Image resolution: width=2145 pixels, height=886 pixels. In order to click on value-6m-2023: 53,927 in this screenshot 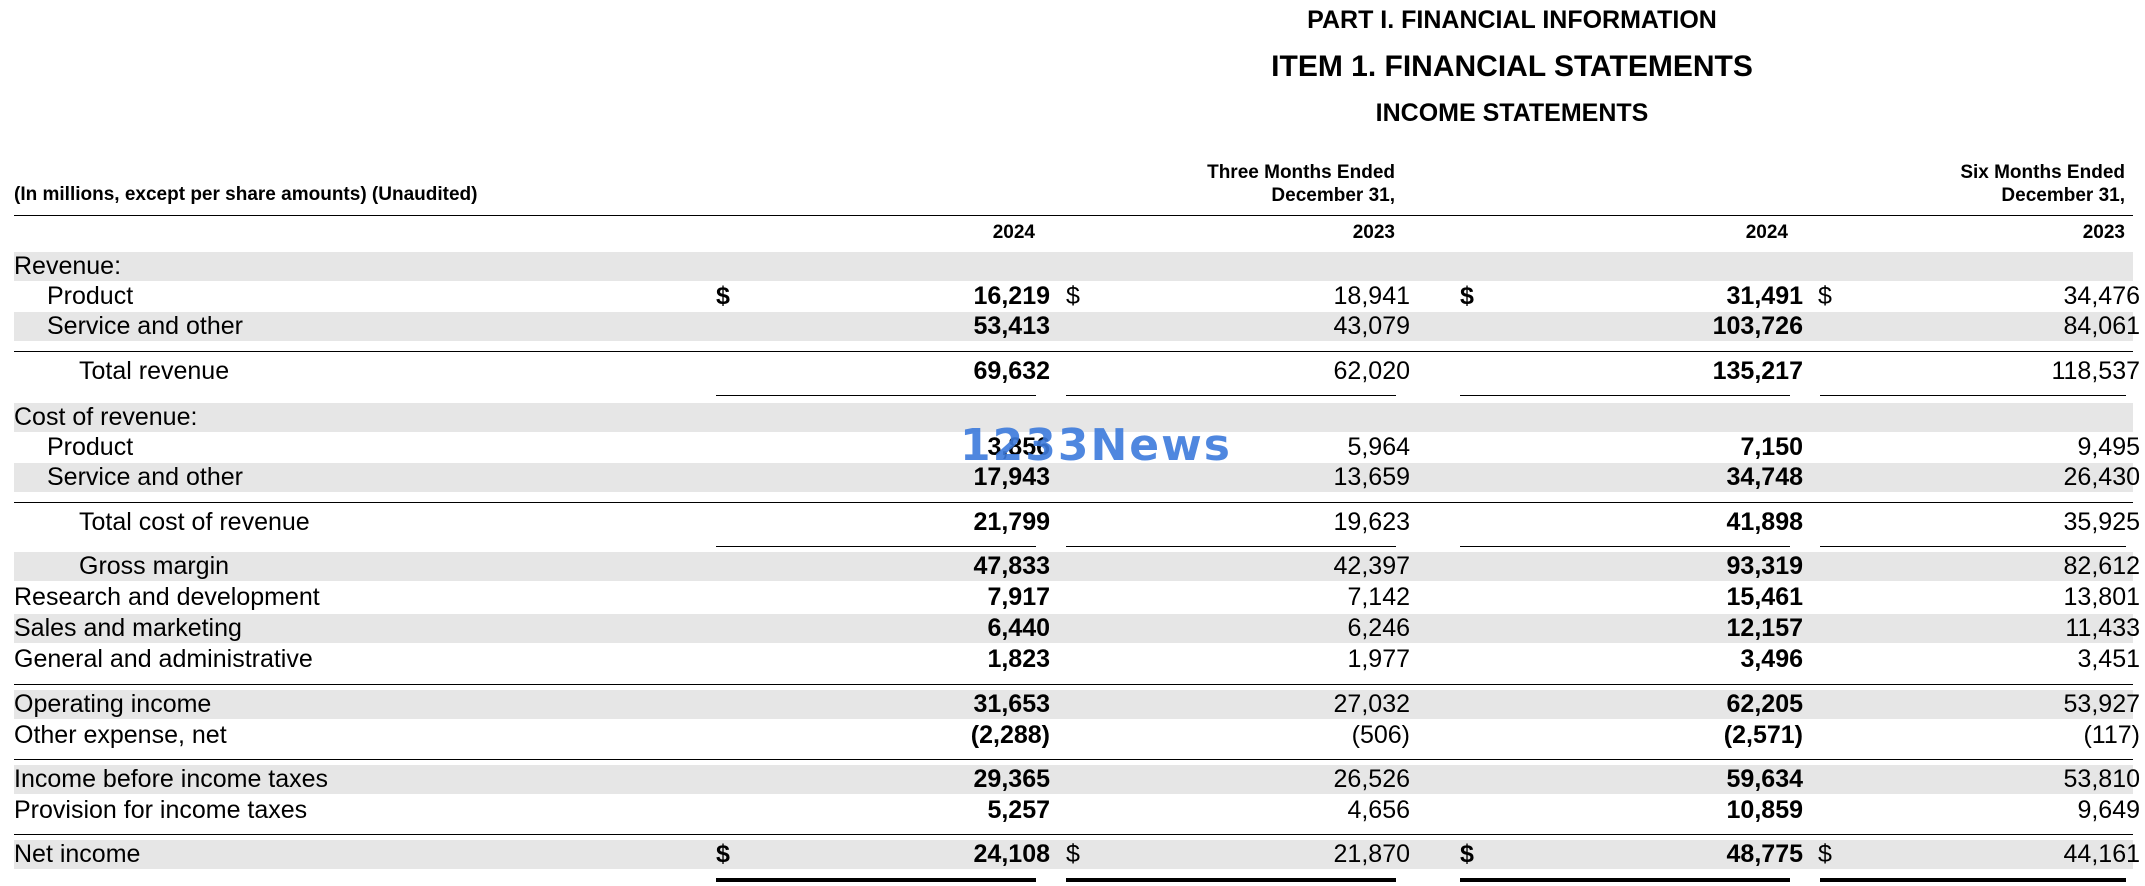, I will do `click(2101, 704)`.